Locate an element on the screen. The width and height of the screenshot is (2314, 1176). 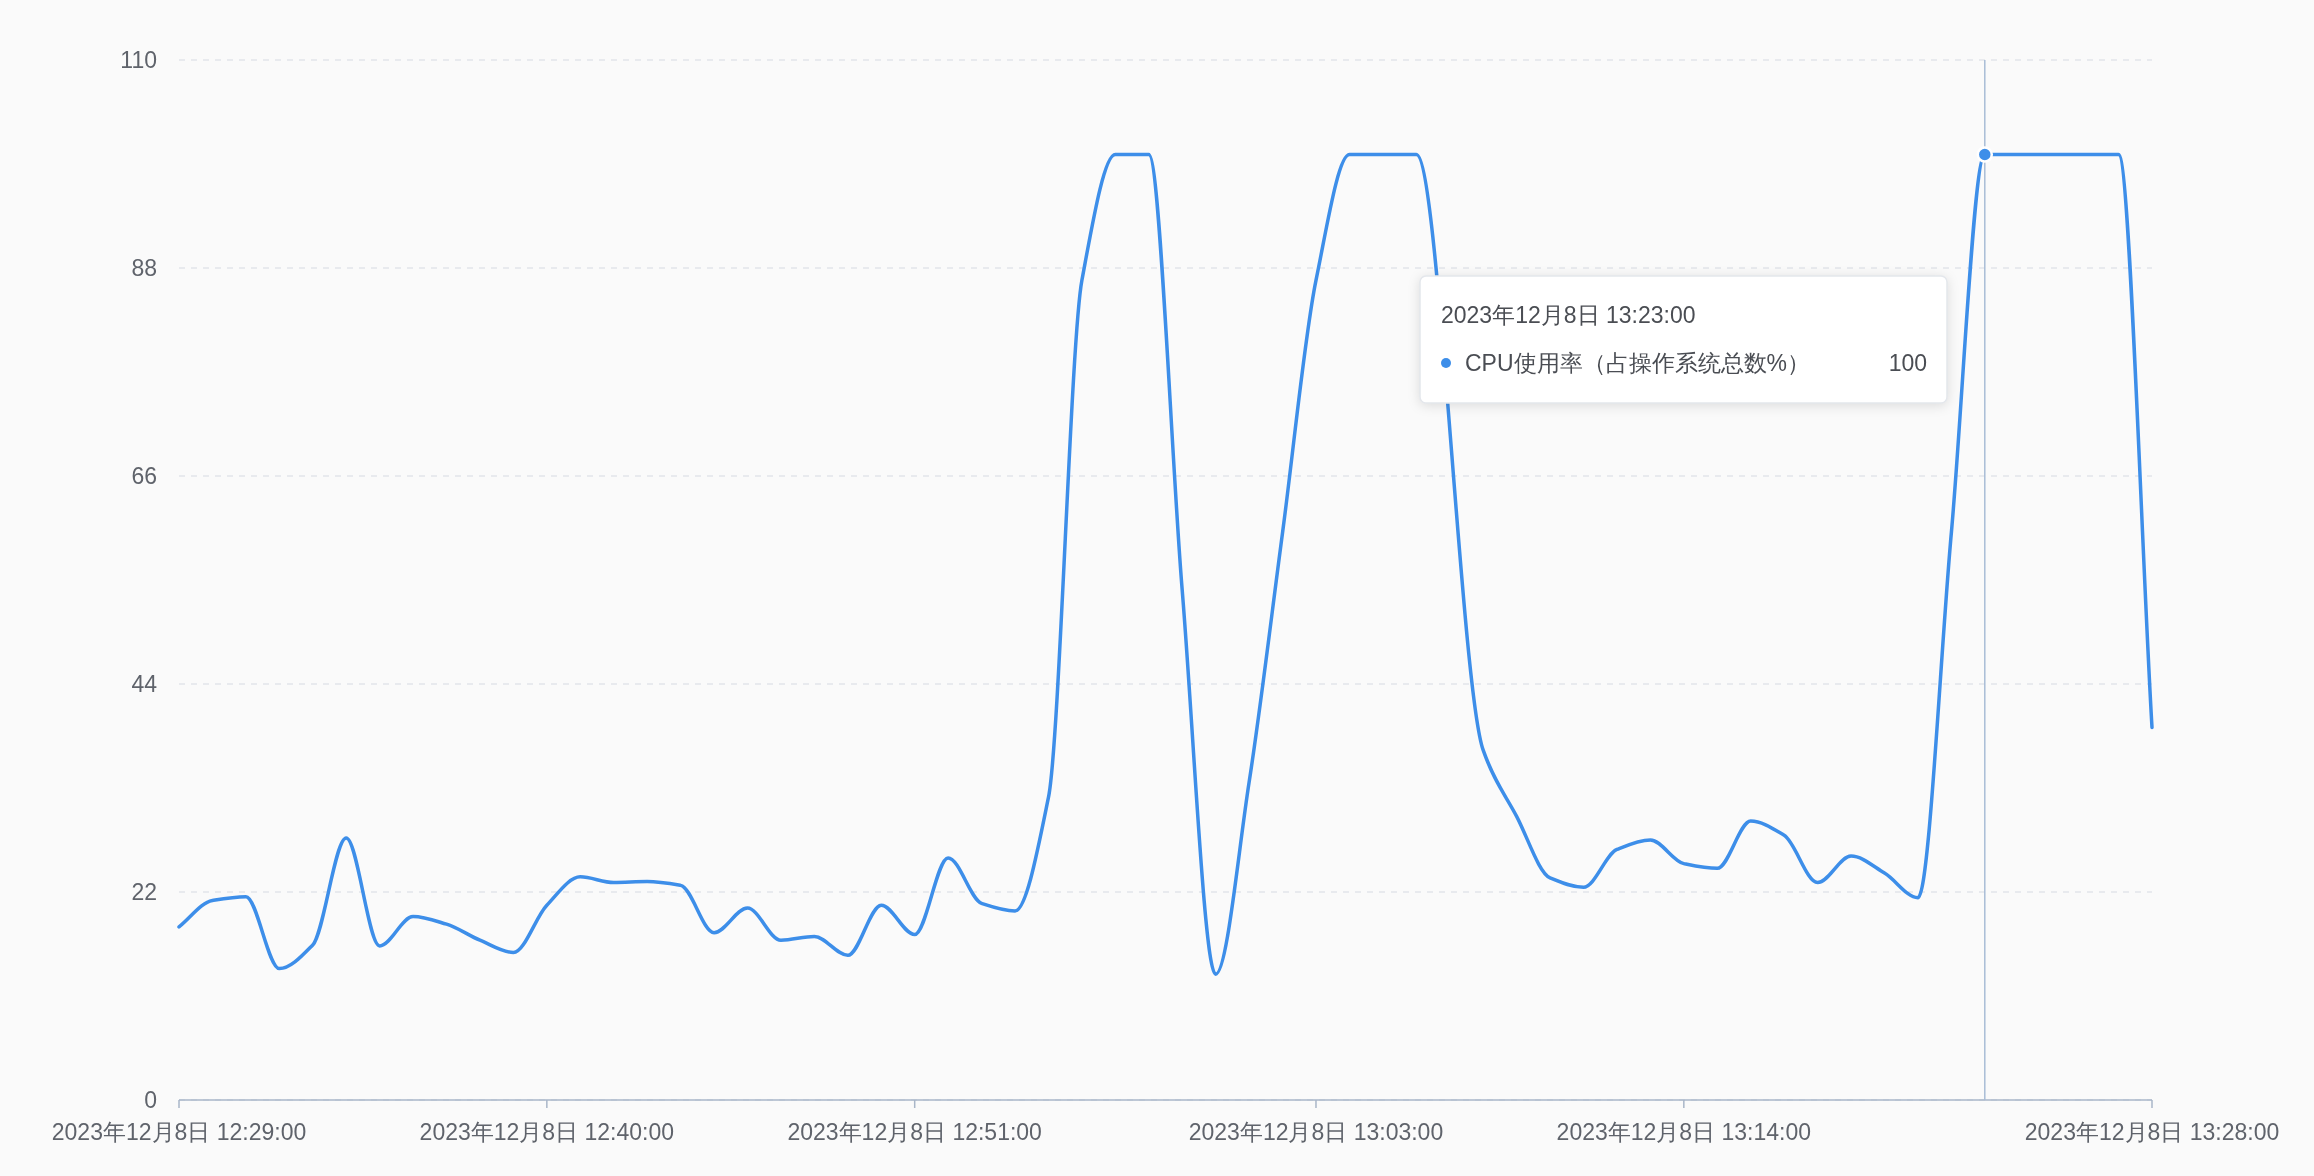
y-tick-label: 44 is located at coordinates (144, 684).